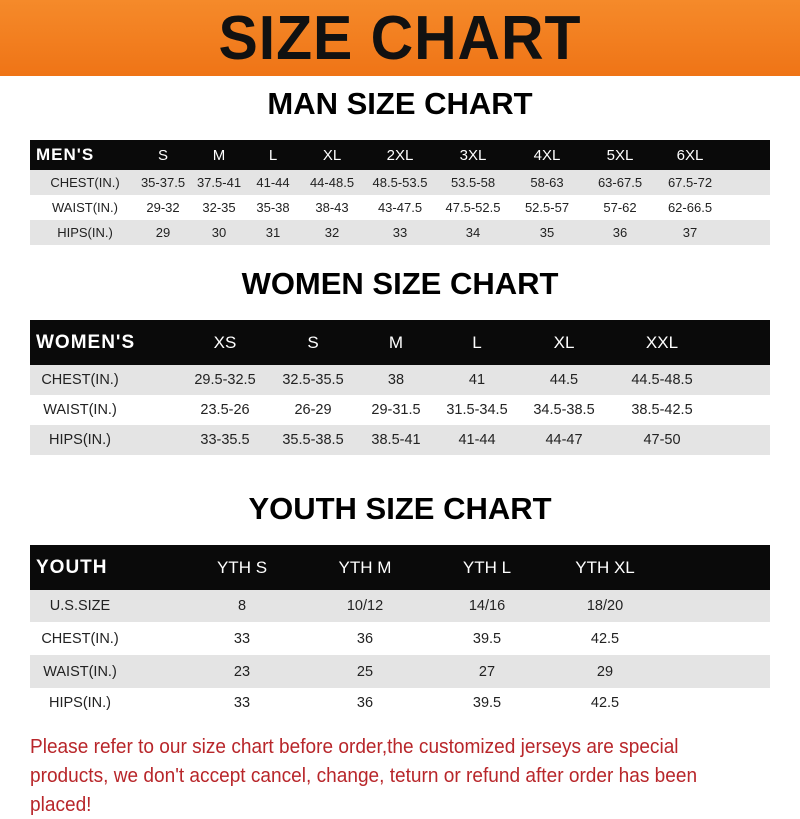 The image size is (800, 819). I want to click on women-header-row: WOMEN'S XS S M L XL XXL, so click(400, 342).